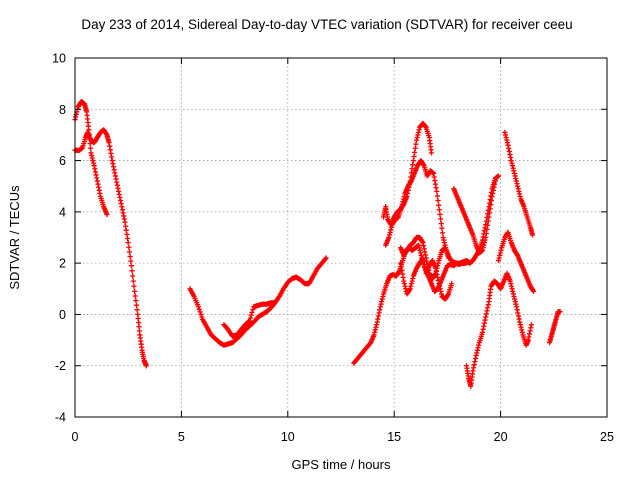  I want to click on y-tick-label: 2, so click(62, 264).